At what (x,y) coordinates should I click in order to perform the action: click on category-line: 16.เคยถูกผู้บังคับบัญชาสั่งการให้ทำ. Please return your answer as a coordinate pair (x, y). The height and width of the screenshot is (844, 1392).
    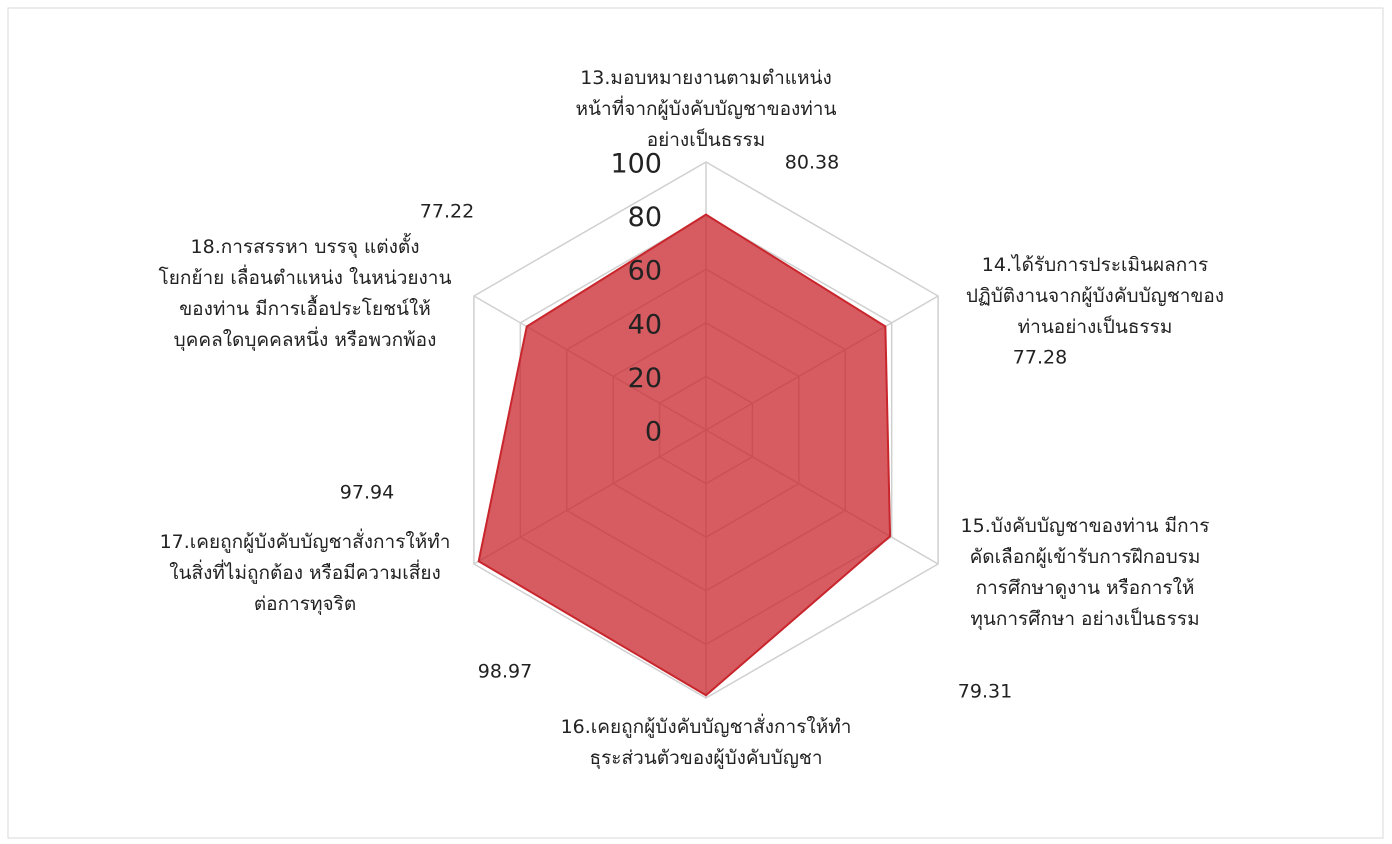
    Looking at the image, I should click on (706, 725).